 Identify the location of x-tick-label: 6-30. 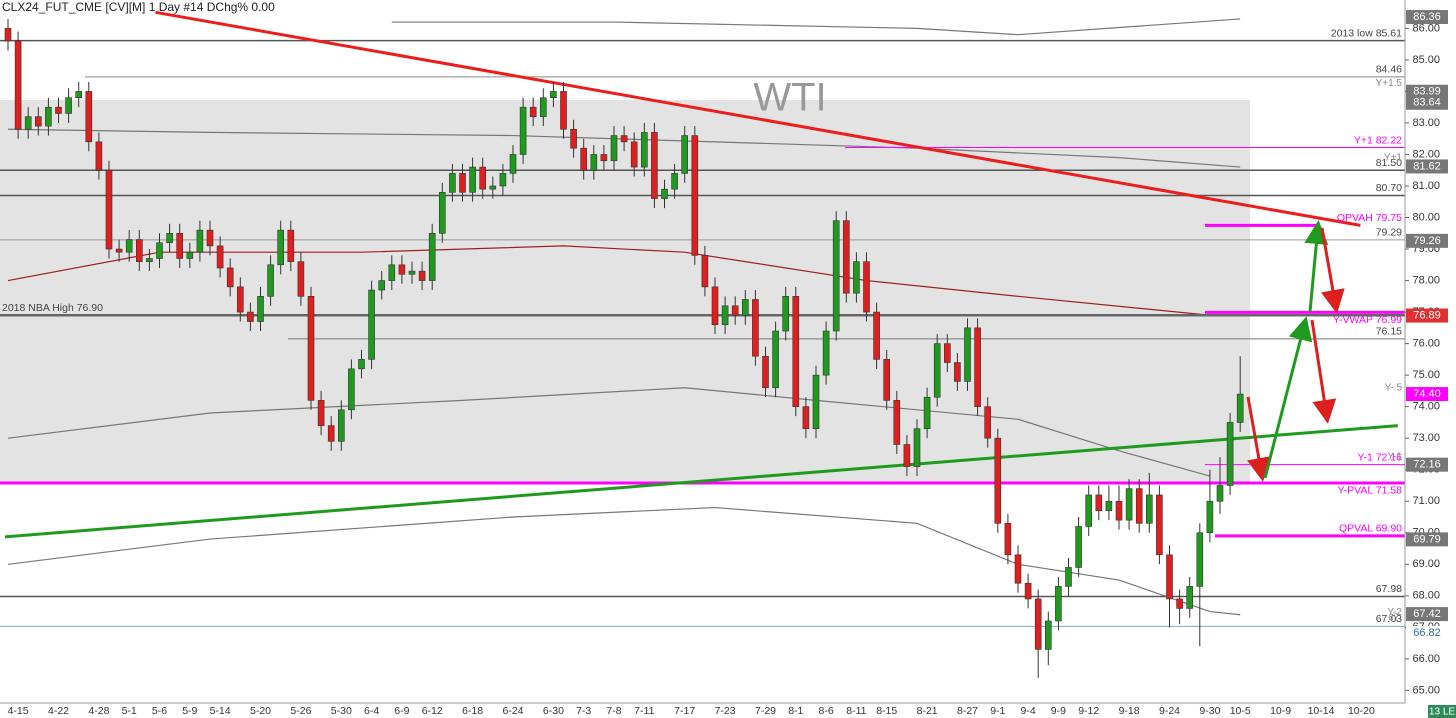
(553, 711).